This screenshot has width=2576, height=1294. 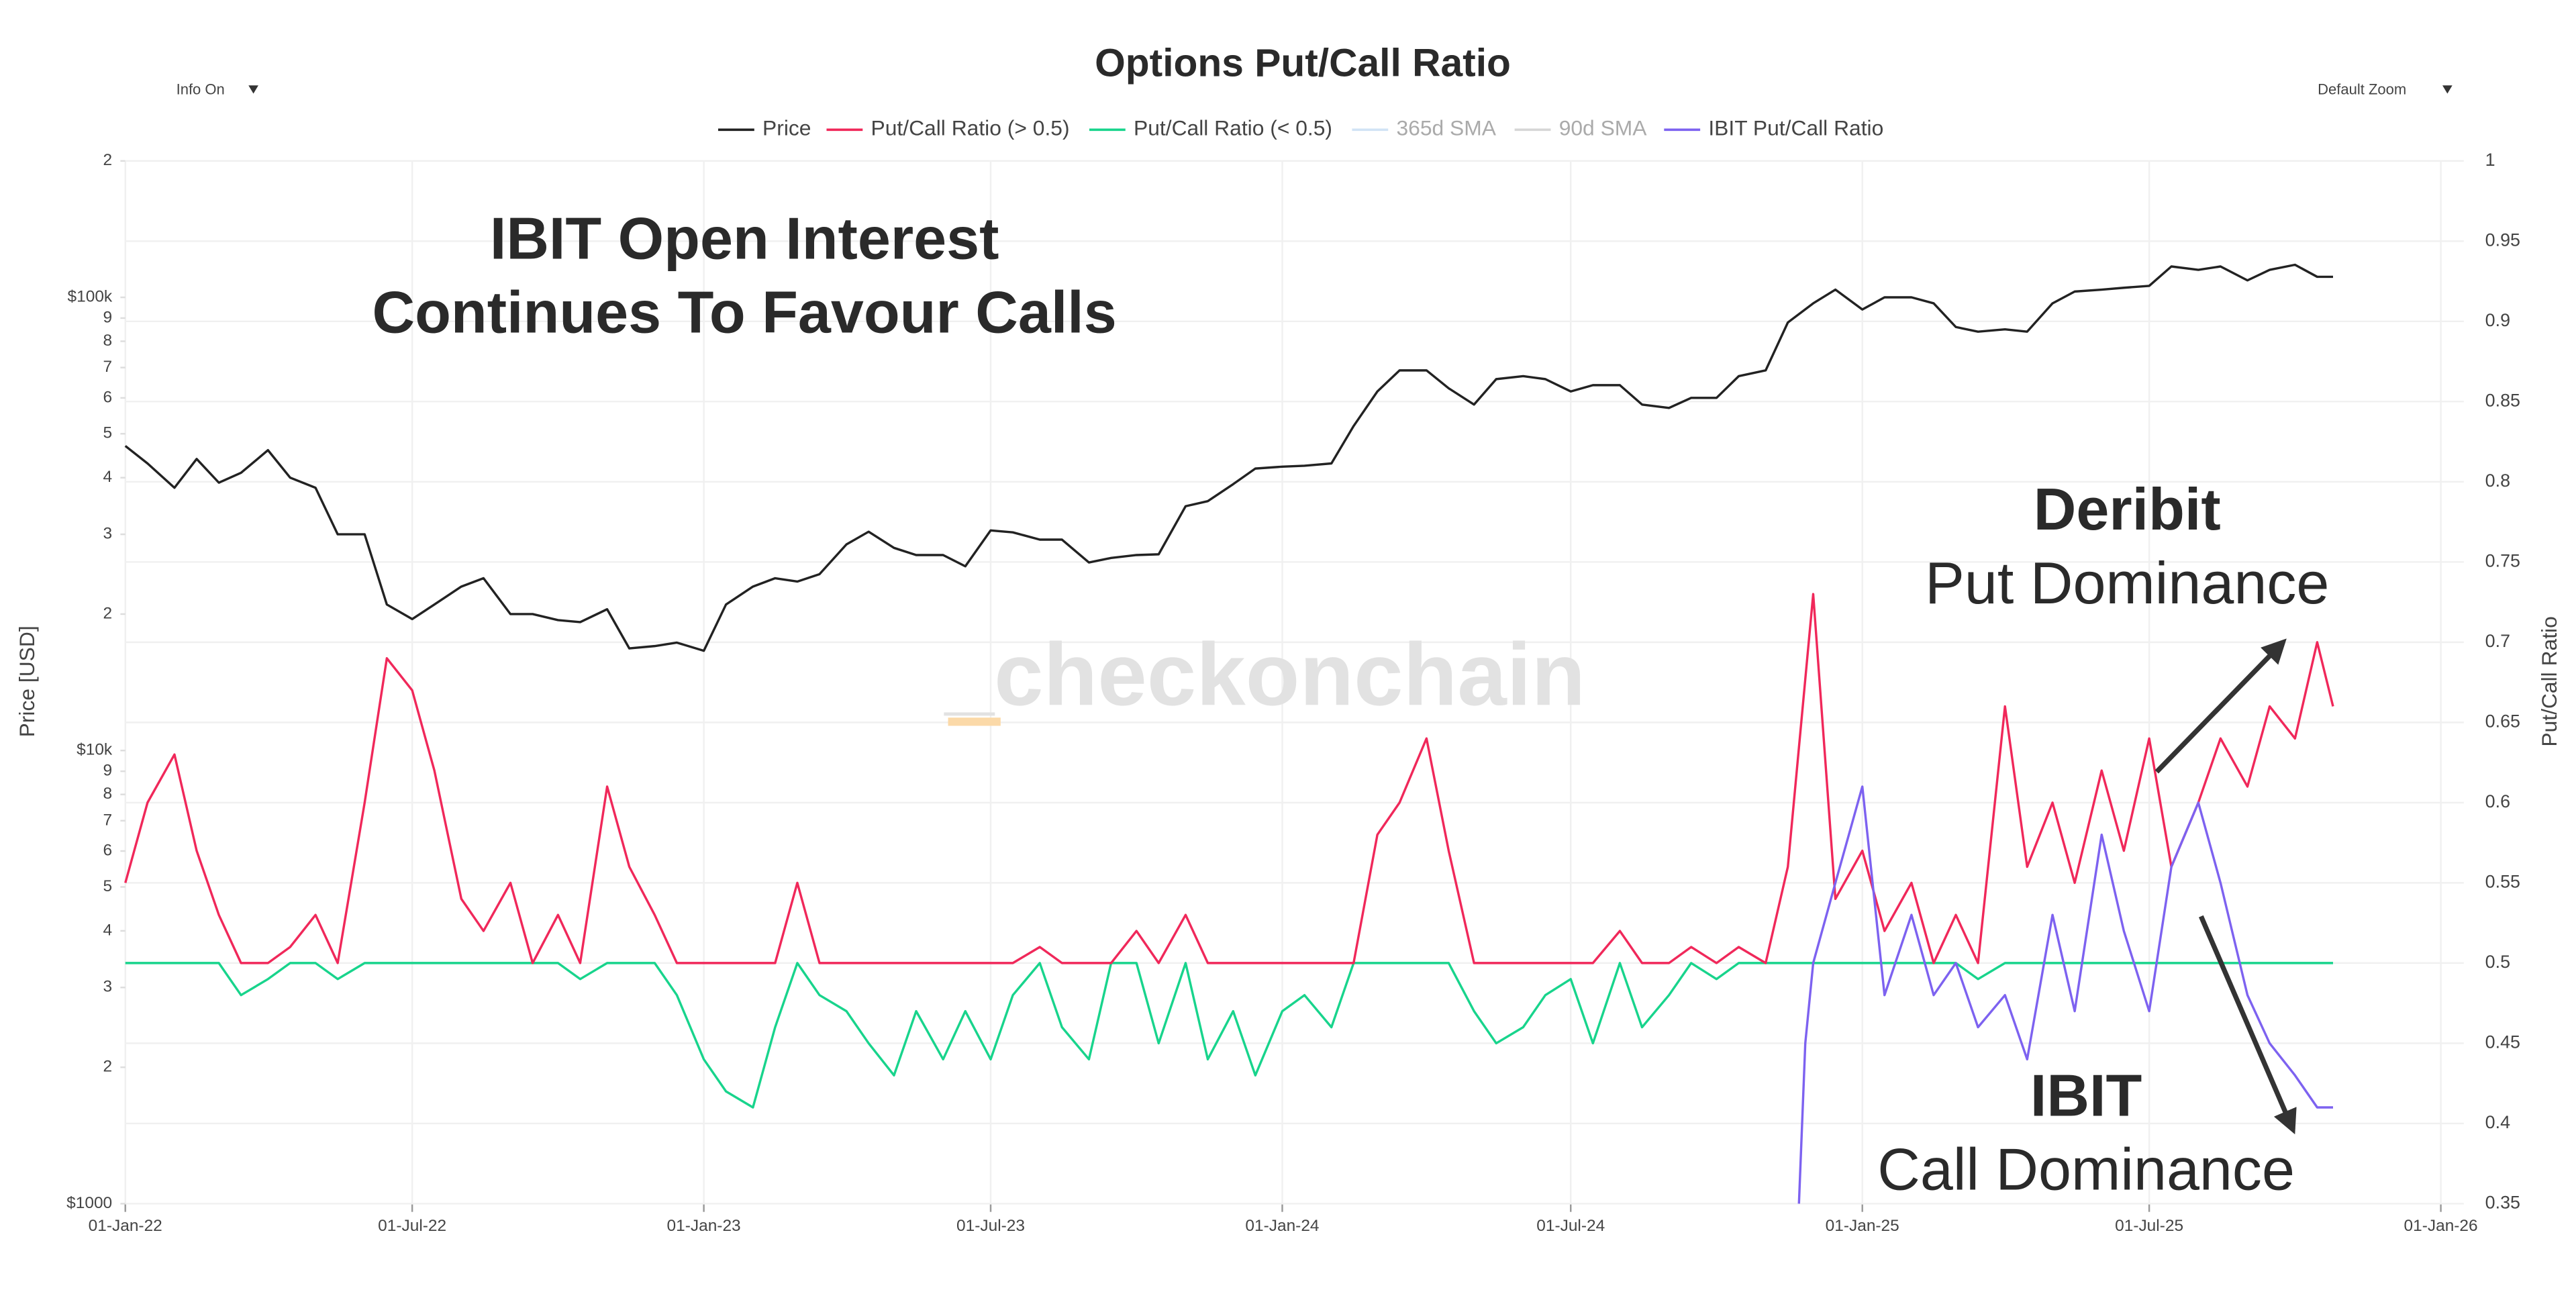 I want to click on x-tick-label: 01-Jan-26, so click(x=2441, y=1226).